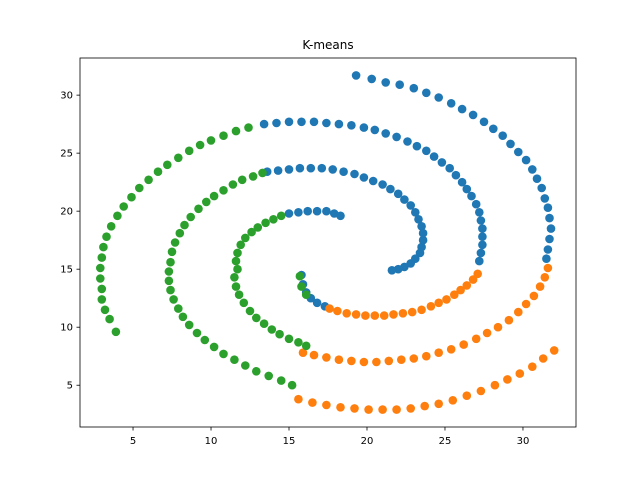 Image resolution: width=640 pixels, height=480 pixels. Describe the element at coordinates (70, 386) in the screenshot. I see `y-tick-label: 5` at that location.